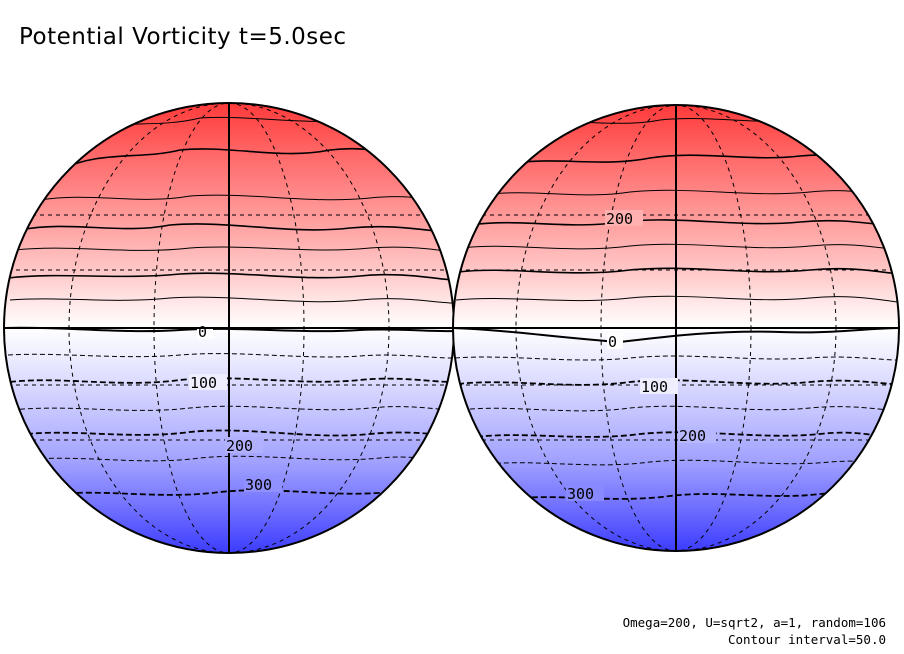 This screenshot has width=904, height=654. I want to click on left-label-0: 0, so click(202, 332).